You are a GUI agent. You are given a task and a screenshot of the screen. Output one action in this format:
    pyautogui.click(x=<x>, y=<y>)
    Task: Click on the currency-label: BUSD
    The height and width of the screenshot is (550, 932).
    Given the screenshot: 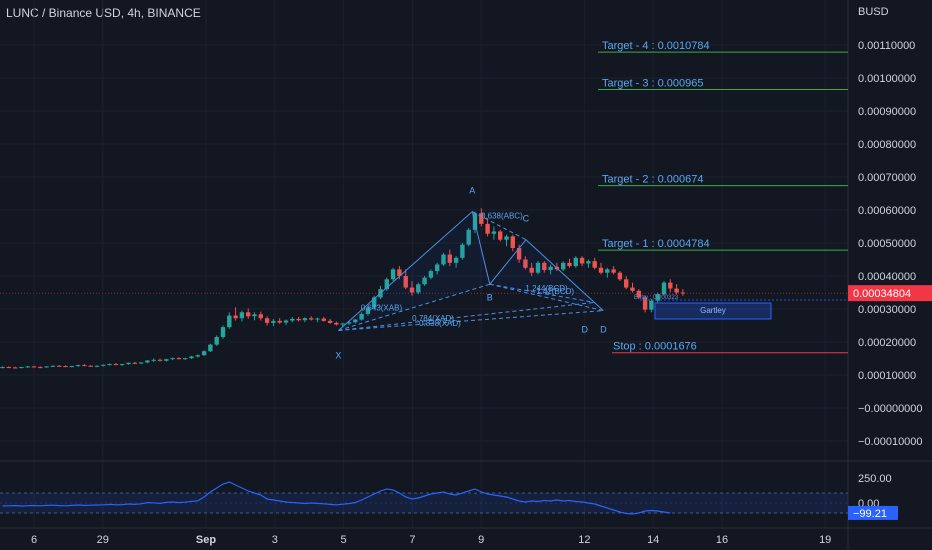 What is the action you would take?
    pyautogui.click(x=873, y=12)
    